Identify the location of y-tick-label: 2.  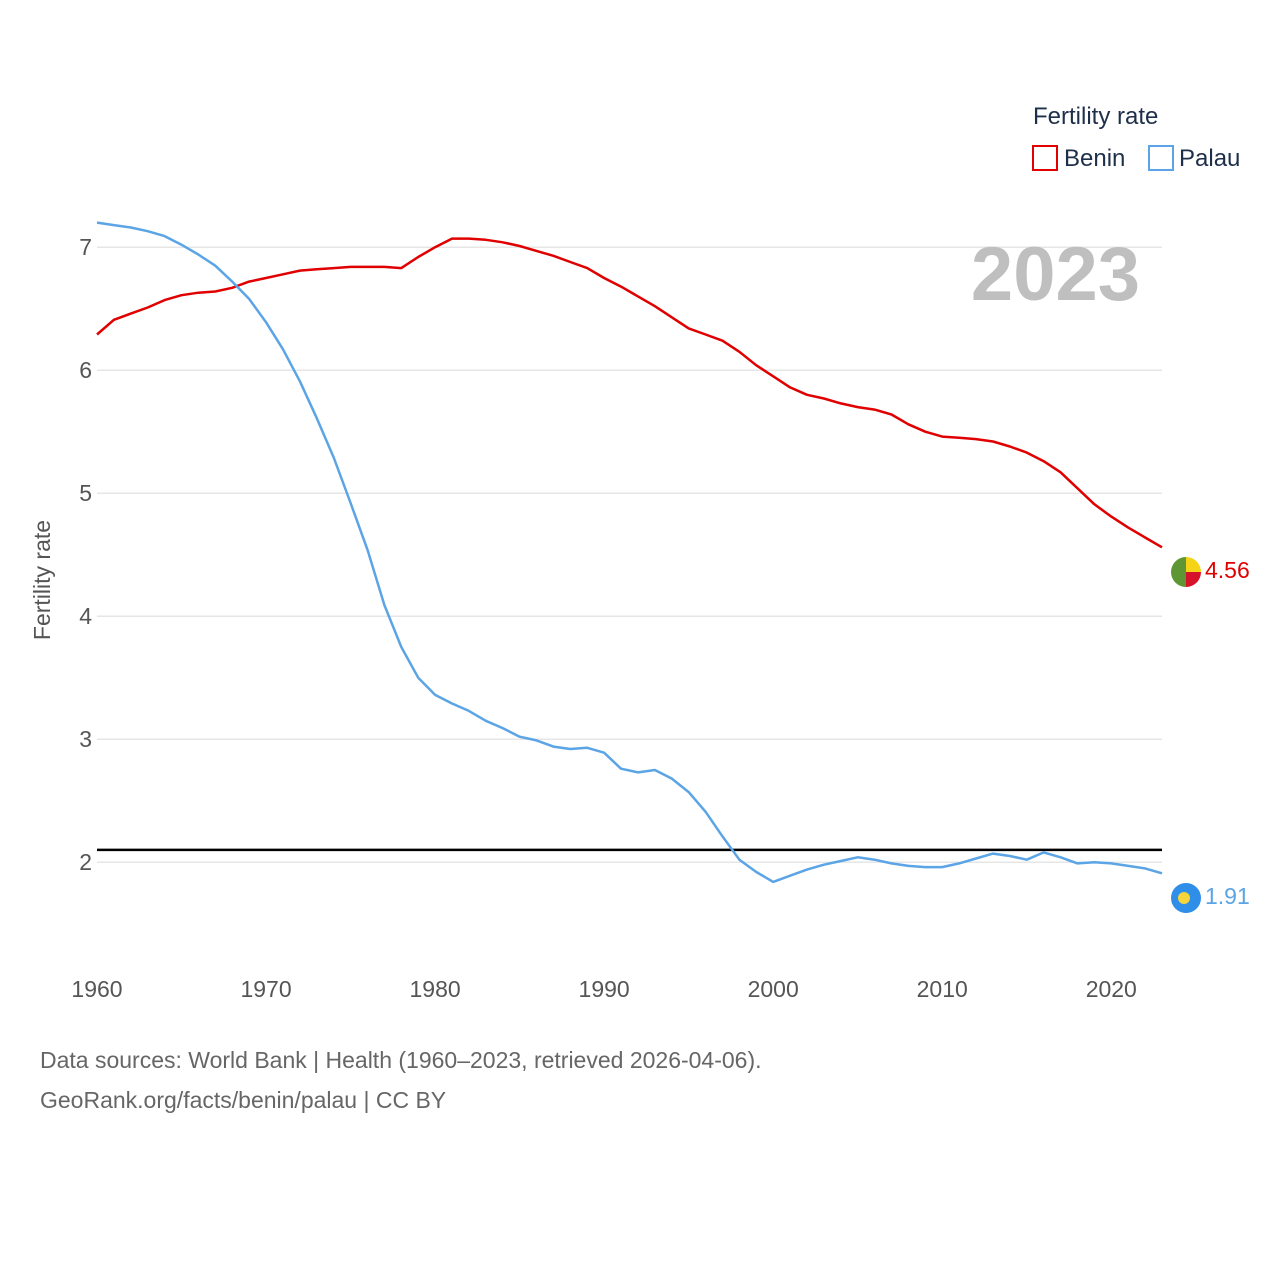
(85, 862).